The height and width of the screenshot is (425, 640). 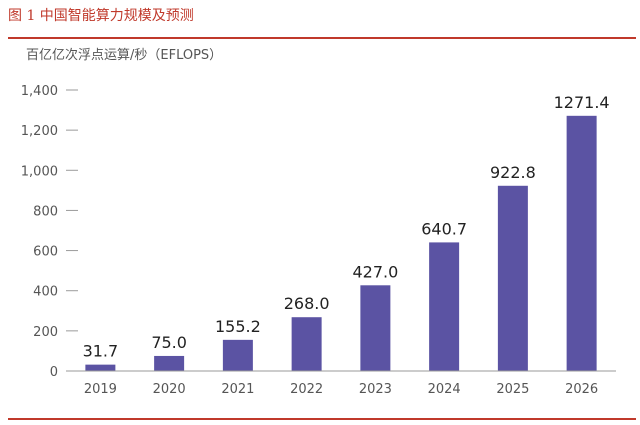 What do you see at coordinates (169, 389) in the screenshot?
I see `x-tick-label-2020: 2020` at bounding box center [169, 389].